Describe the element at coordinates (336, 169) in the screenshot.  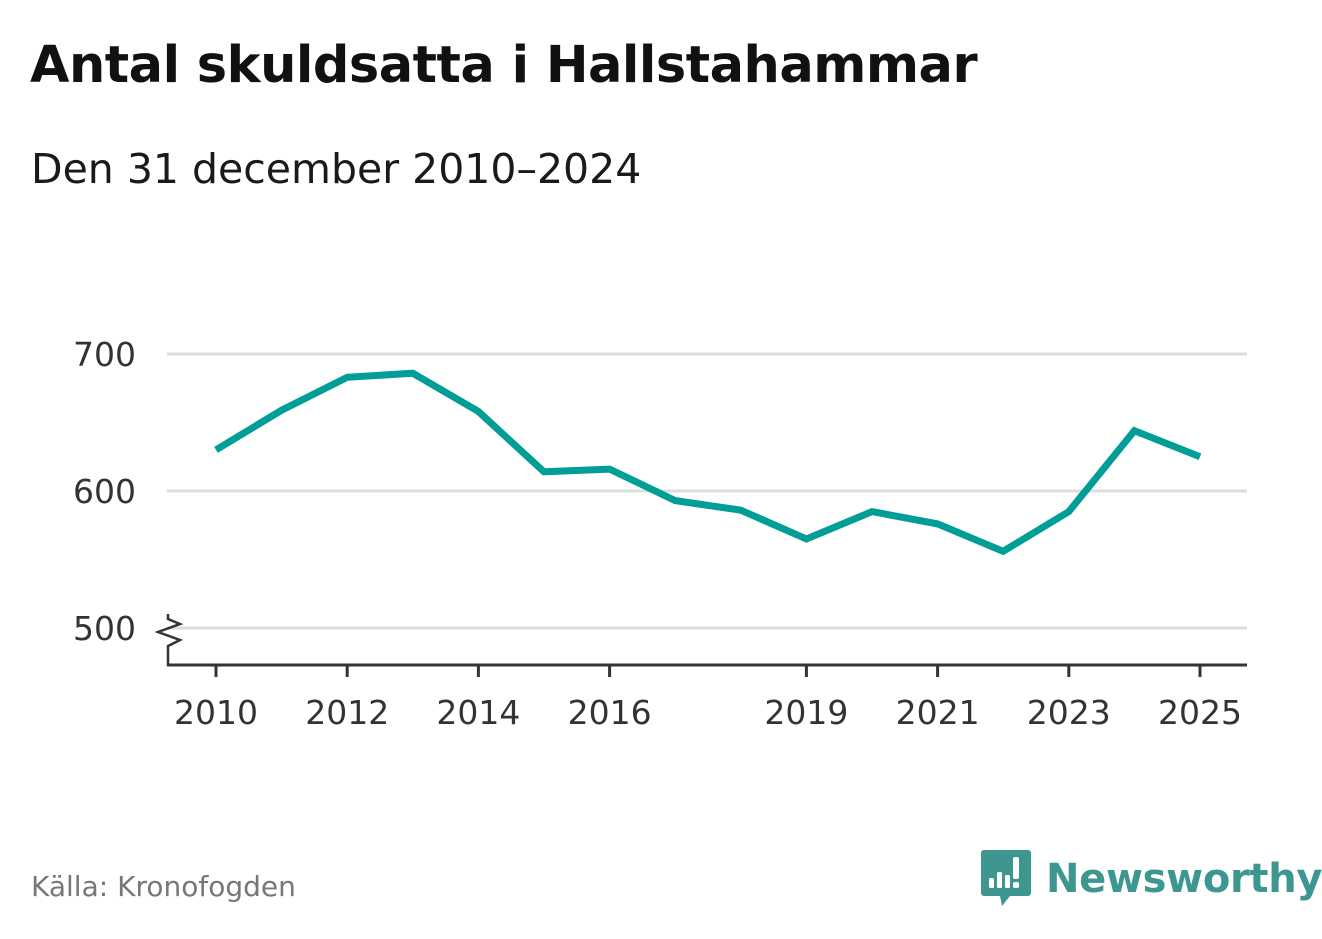
I see `chart-subtitle: Den 31 december 2010–2024` at that location.